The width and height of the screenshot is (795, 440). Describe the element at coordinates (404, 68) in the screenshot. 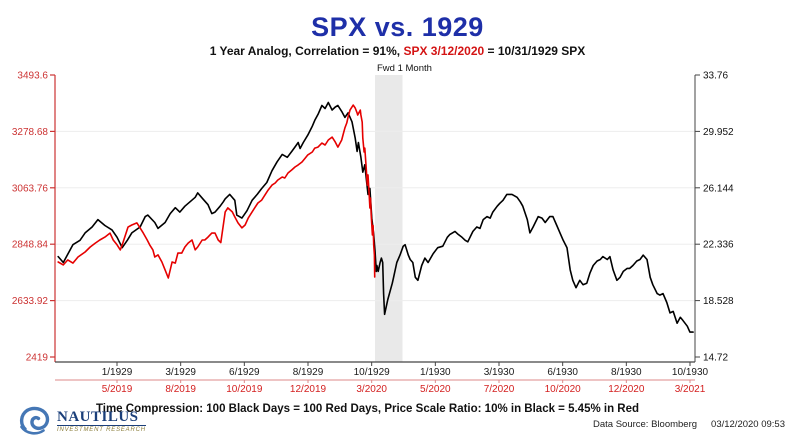

I see `fwd-one-month-label: Fwd 1 Month` at that location.